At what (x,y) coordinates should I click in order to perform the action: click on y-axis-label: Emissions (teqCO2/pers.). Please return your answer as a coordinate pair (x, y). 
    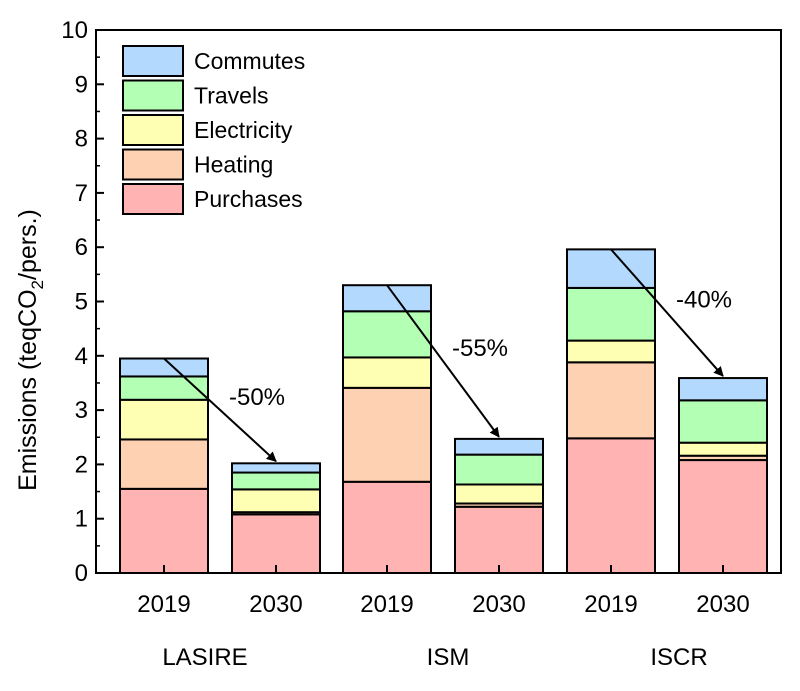
    Looking at the image, I should click on (30, 350).